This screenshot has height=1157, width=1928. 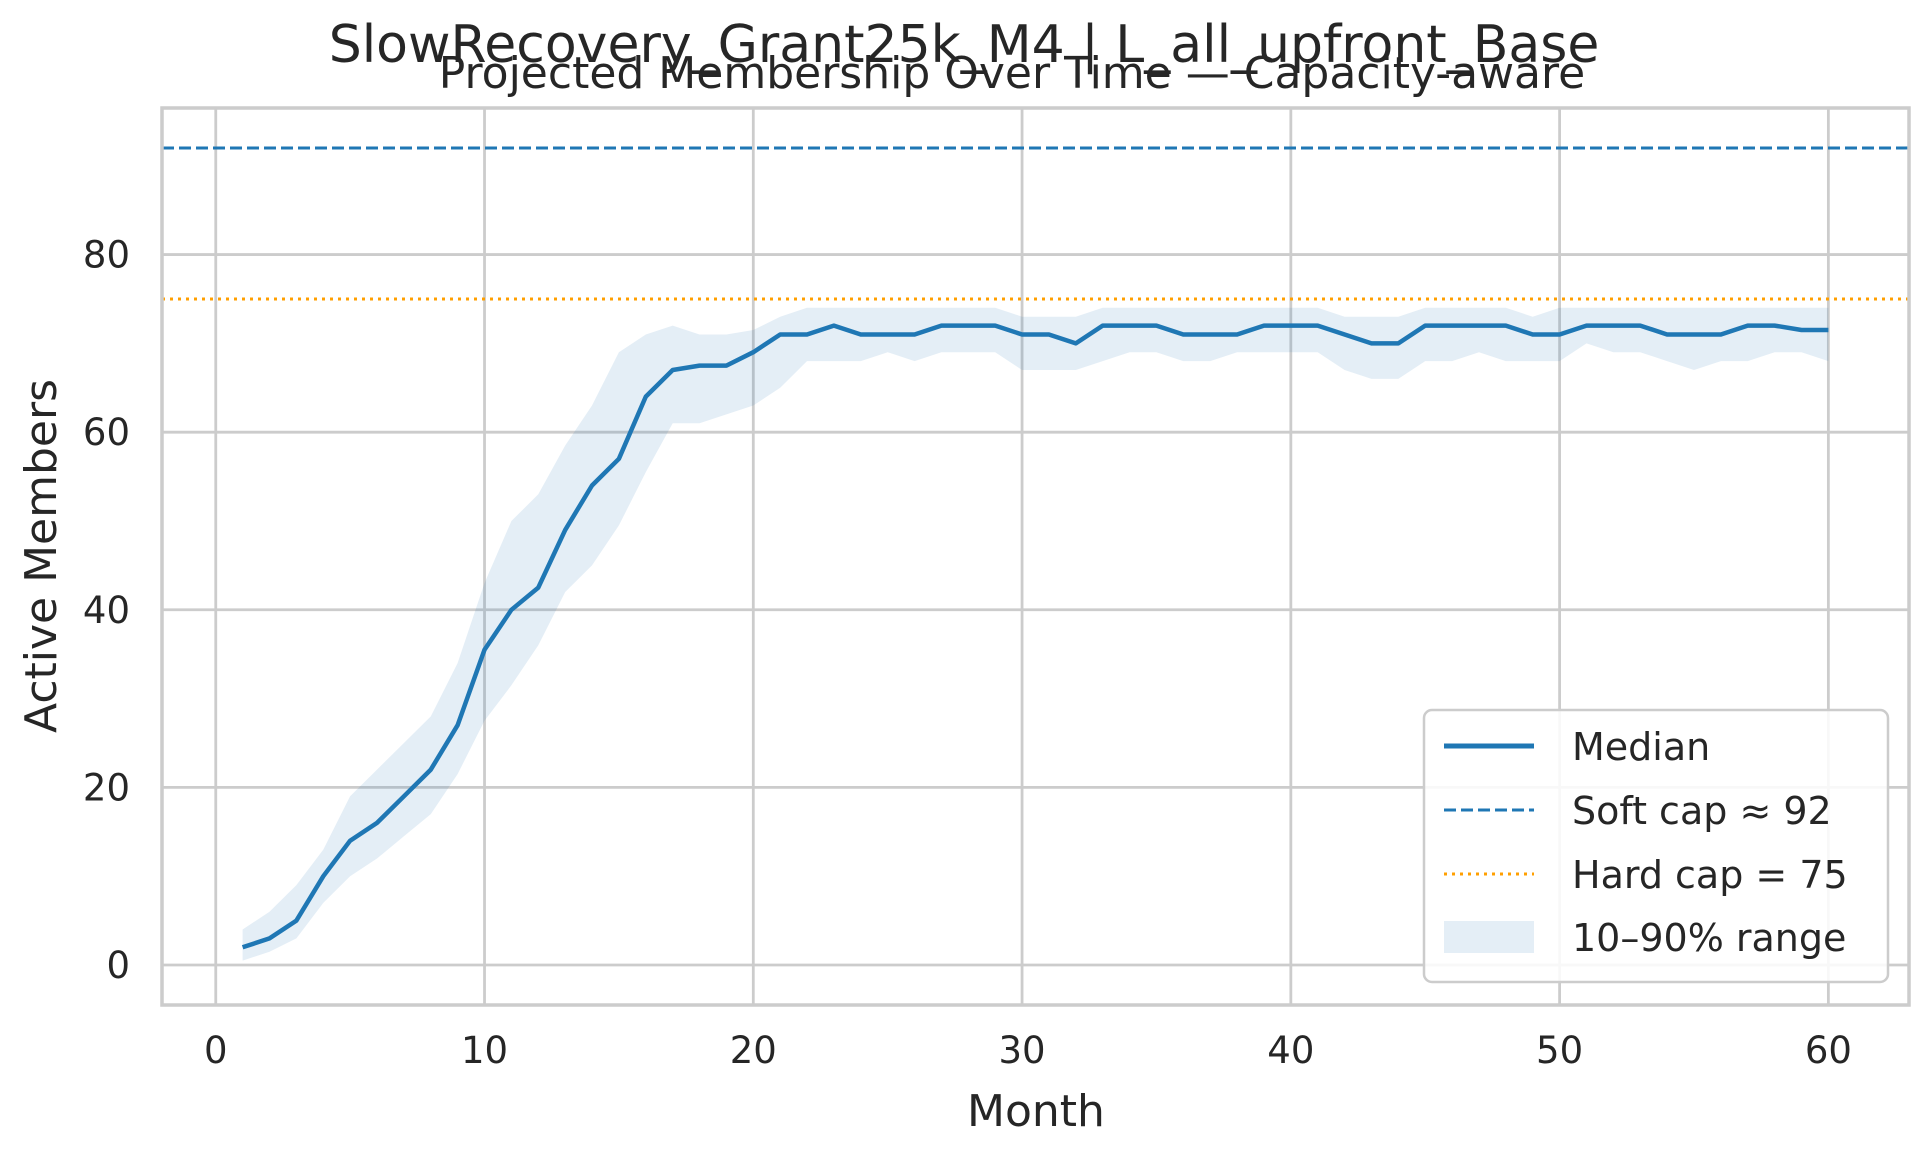 What do you see at coordinates (1290, 1050) in the screenshot?
I see `x-tick-label: 40` at bounding box center [1290, 1050].